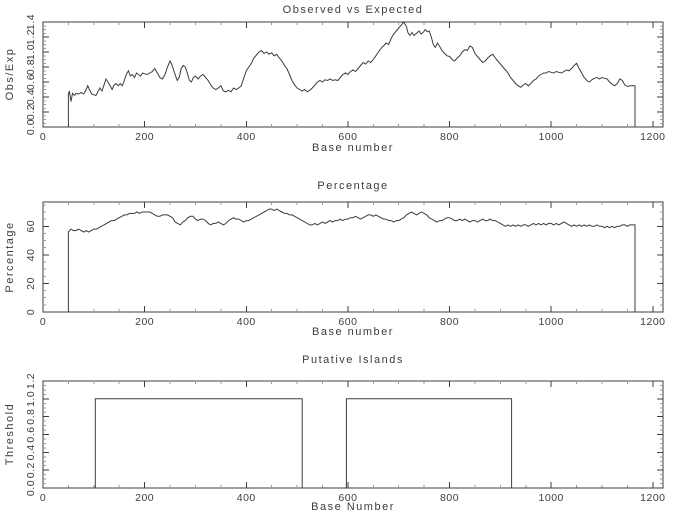 The height and width of the screenshot is (518, 673). I want to click on y-tick-label: 20, so click(31, 283).